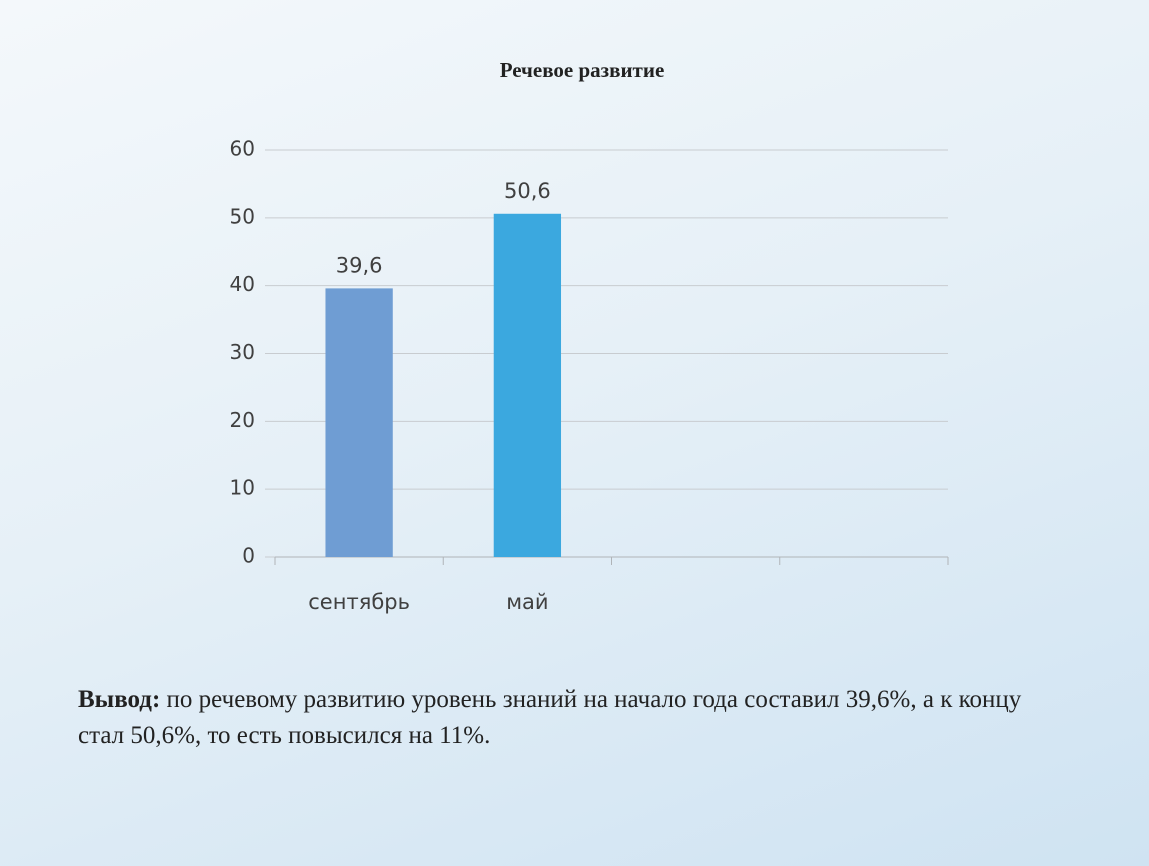 Image resolution: width=1149 pixels, height=866 pixels. What do you see at coordinates (248, 556) in the screenshot?
I see `y-tick-label: 0` at bounding box center [248, 556].